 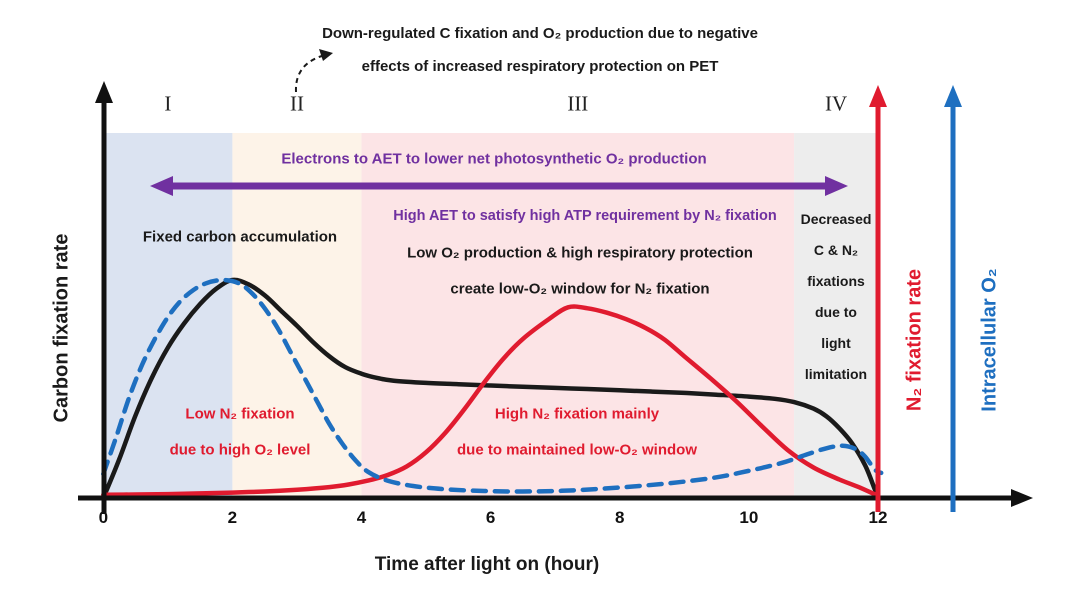 What do you see at coordinates (878, 517) in the screenshot?
I see `x-tick-12: 12` at bounding box center [878, 517].